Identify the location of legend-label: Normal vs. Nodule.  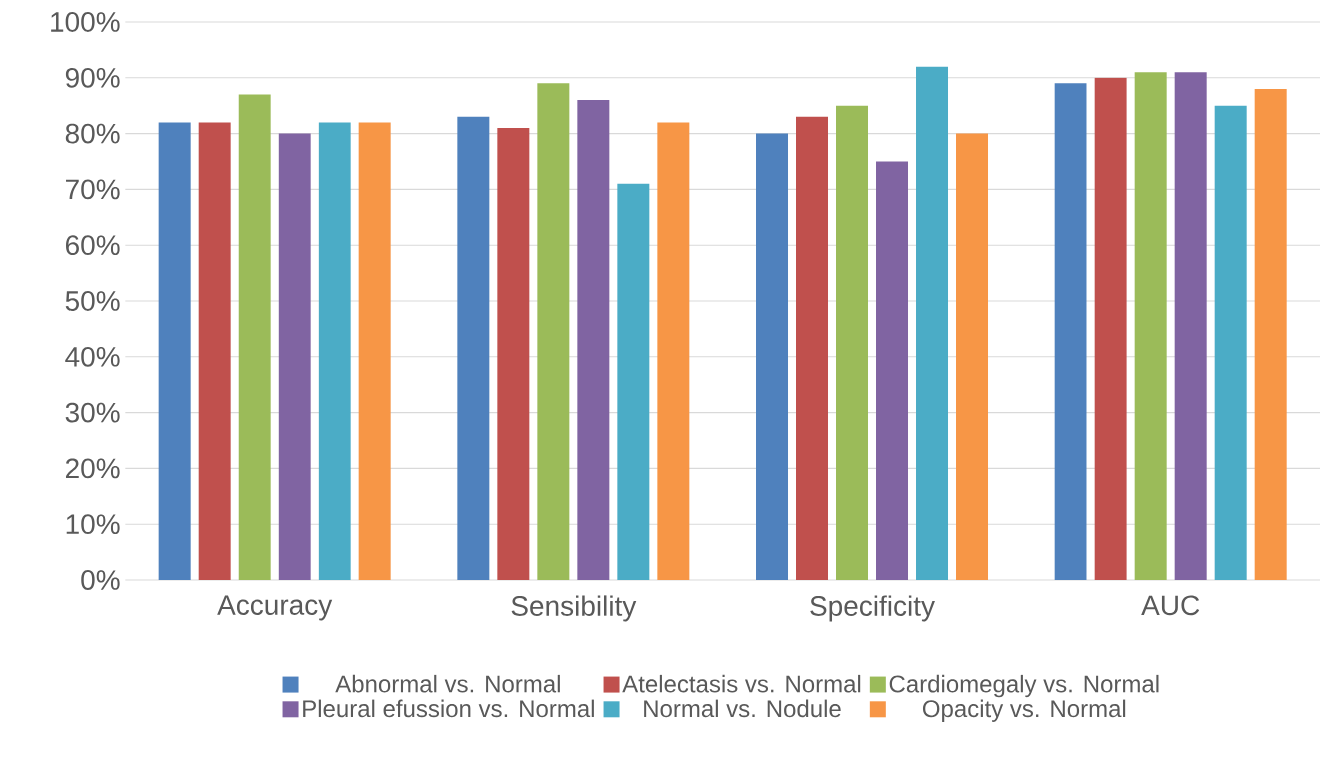
(742, 708).